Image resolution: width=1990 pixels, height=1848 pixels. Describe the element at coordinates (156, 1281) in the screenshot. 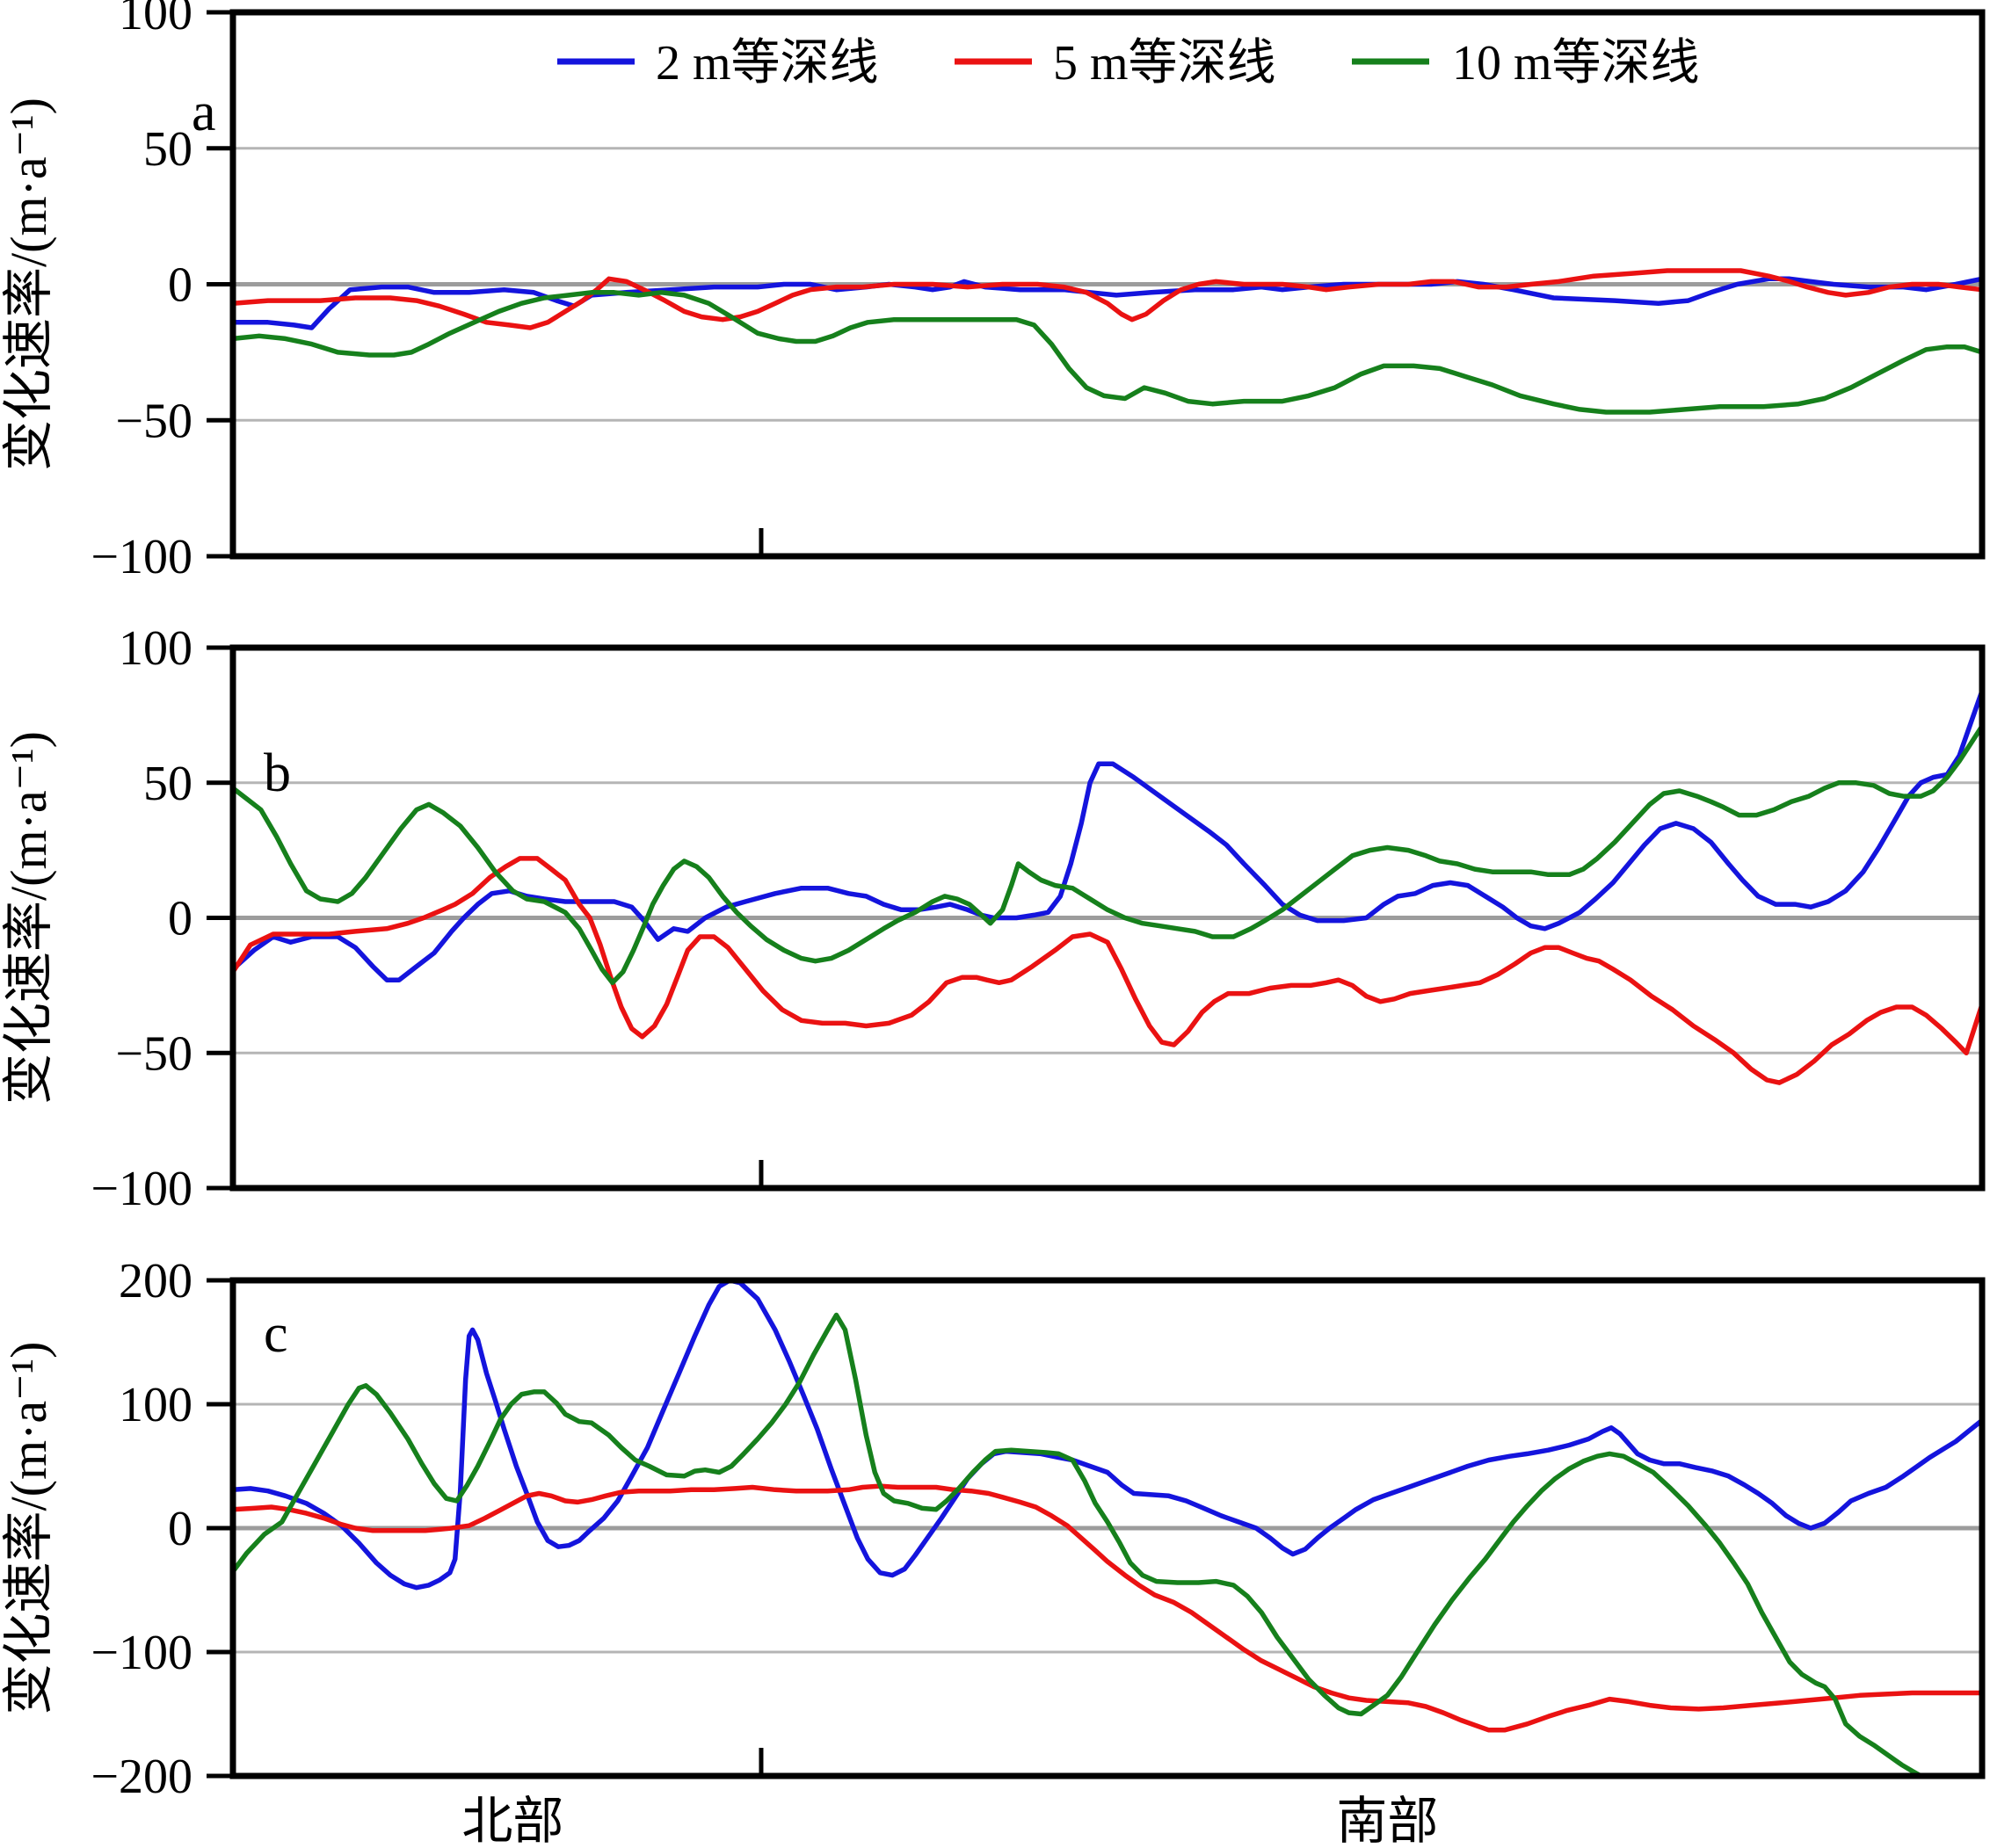

I see `y-tick-label: 200` at that location.